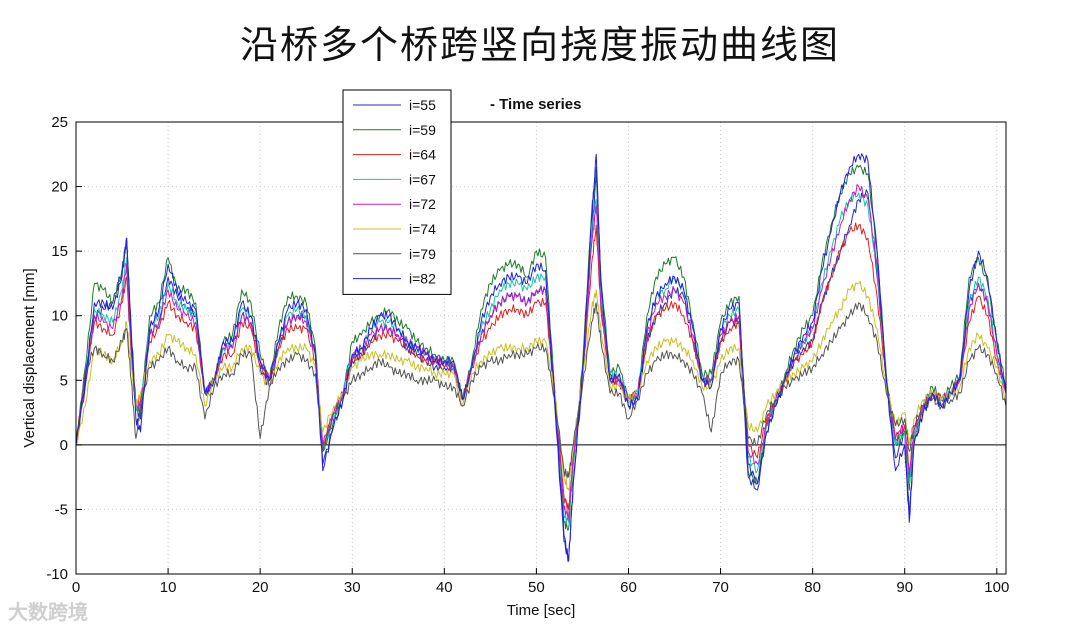 This screenshot has height=628, width=1080. What do you see at coordinates (422, 130) in the screenshot?
I see `legend-label: i=59` at bounding box center [422, 130].